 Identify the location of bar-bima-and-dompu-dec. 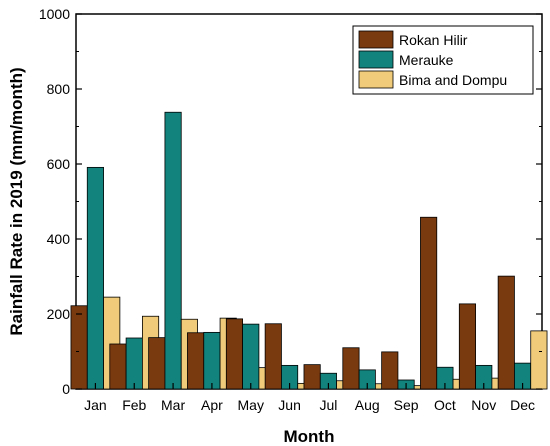
(539, 360).